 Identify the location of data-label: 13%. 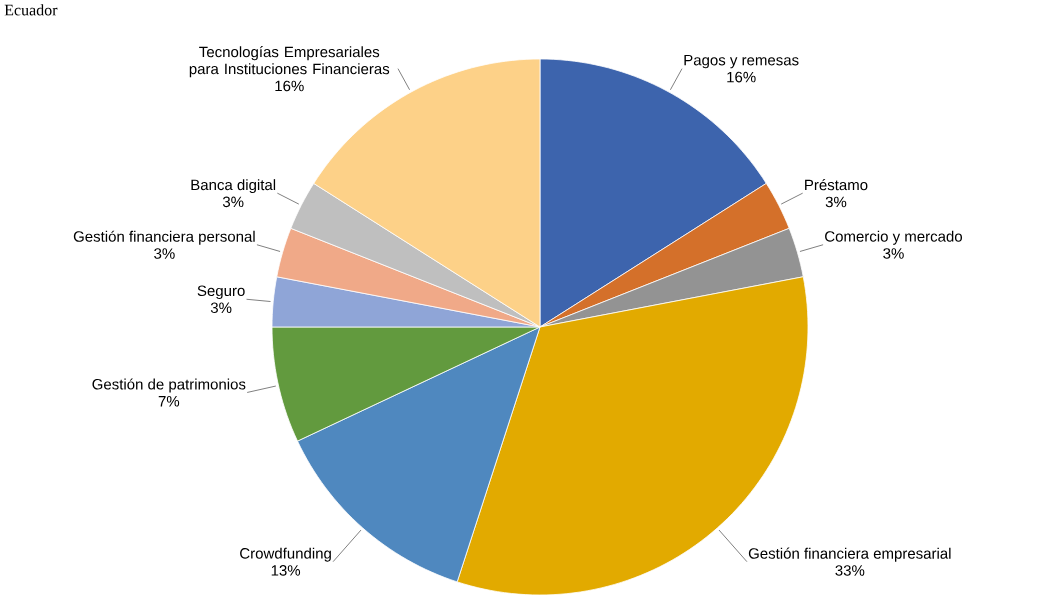
(286, 570).